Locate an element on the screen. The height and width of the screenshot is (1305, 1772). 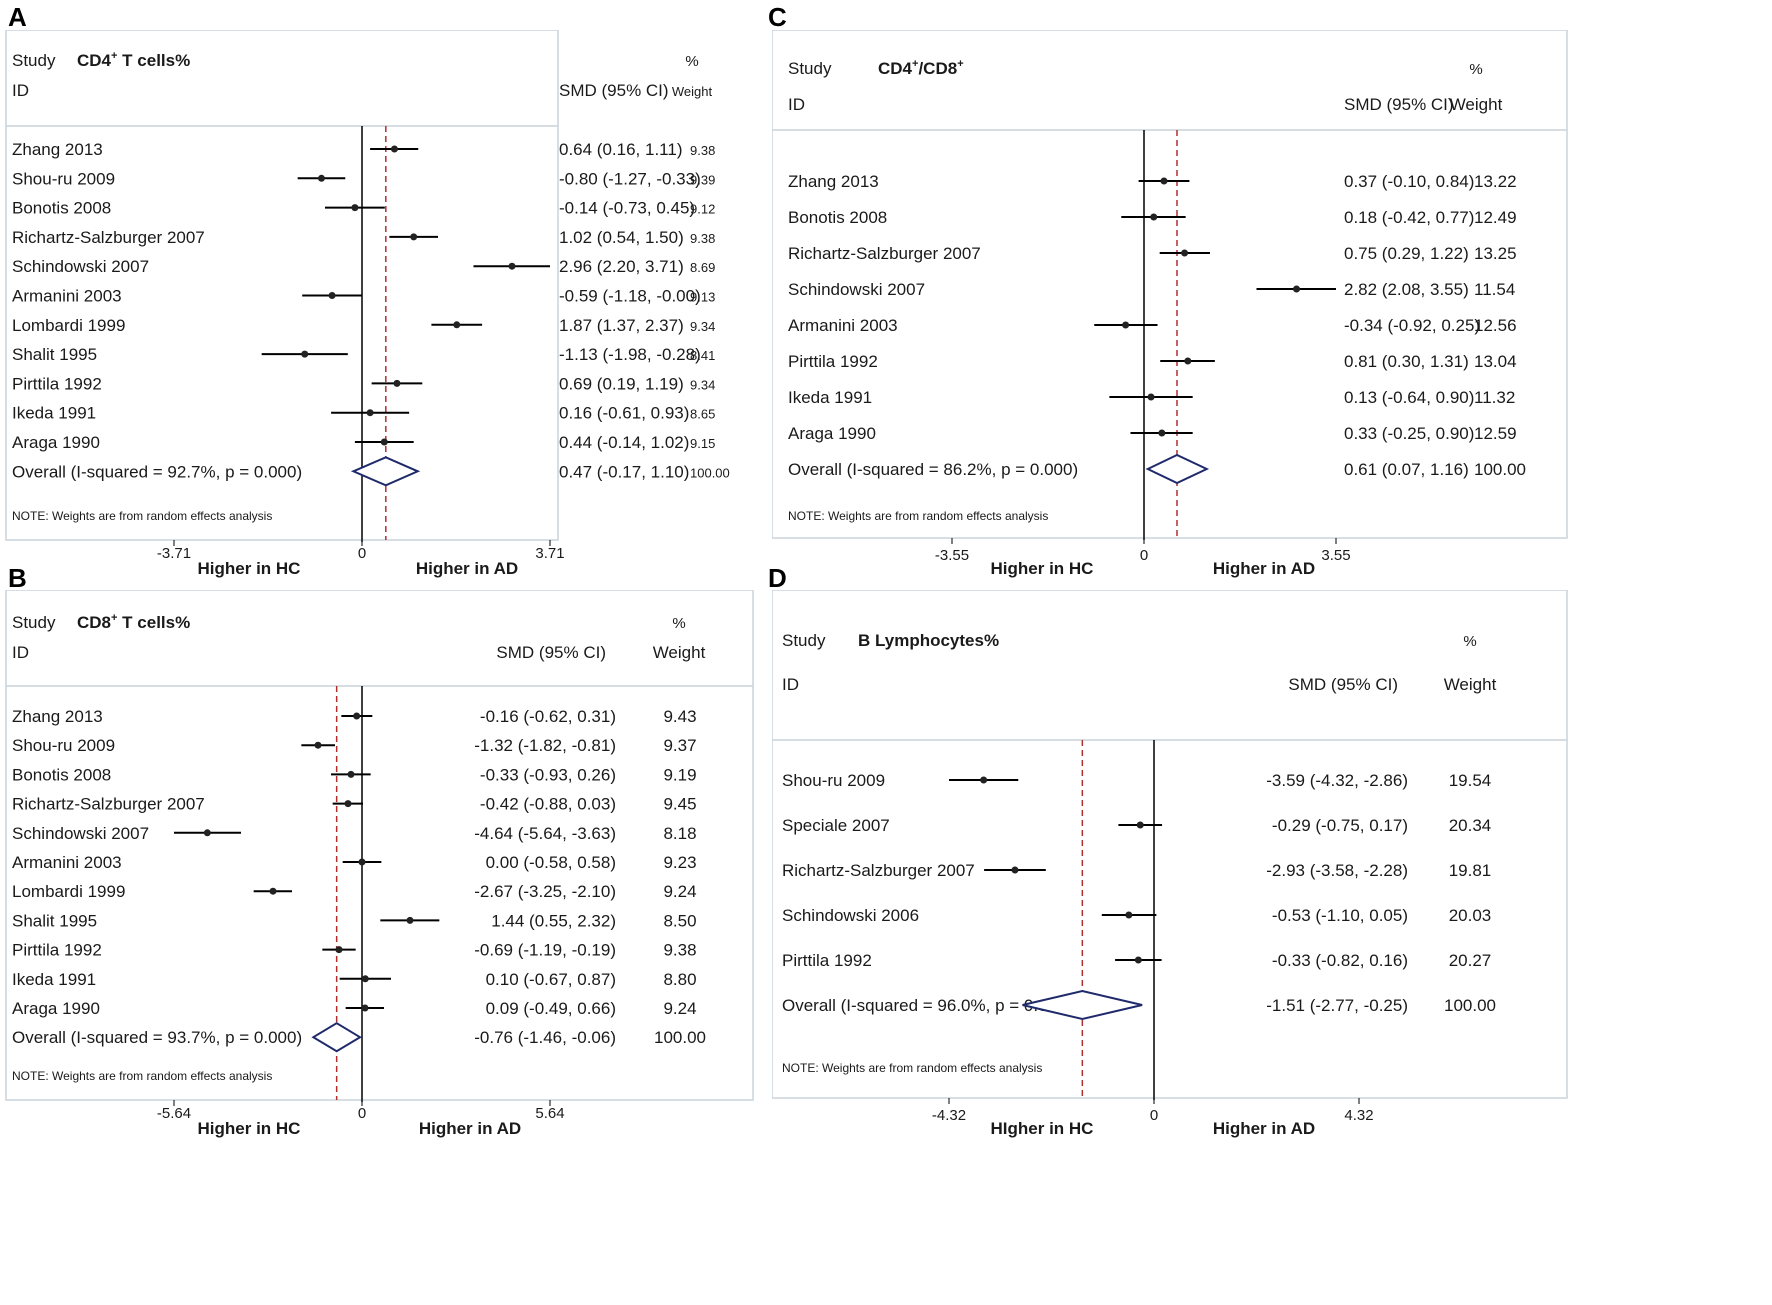
ci-value: 0.00 (-0.58, 0.58) is located at coordinates (551, 862).